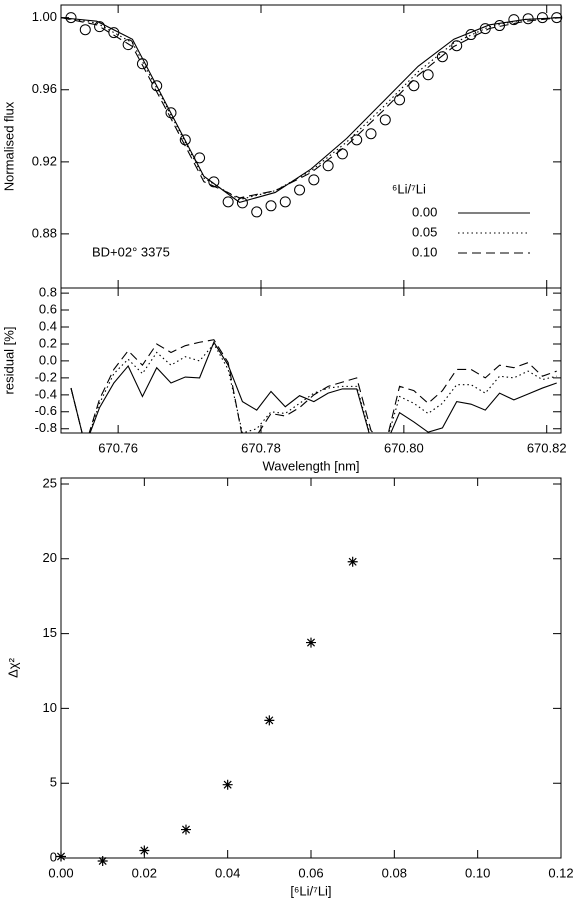 The width and height of the screenshot is (587, 903). Describe the element at coordinates (394, 872) in the screenshot. I see `x-tick-label: 0.08` at that location.